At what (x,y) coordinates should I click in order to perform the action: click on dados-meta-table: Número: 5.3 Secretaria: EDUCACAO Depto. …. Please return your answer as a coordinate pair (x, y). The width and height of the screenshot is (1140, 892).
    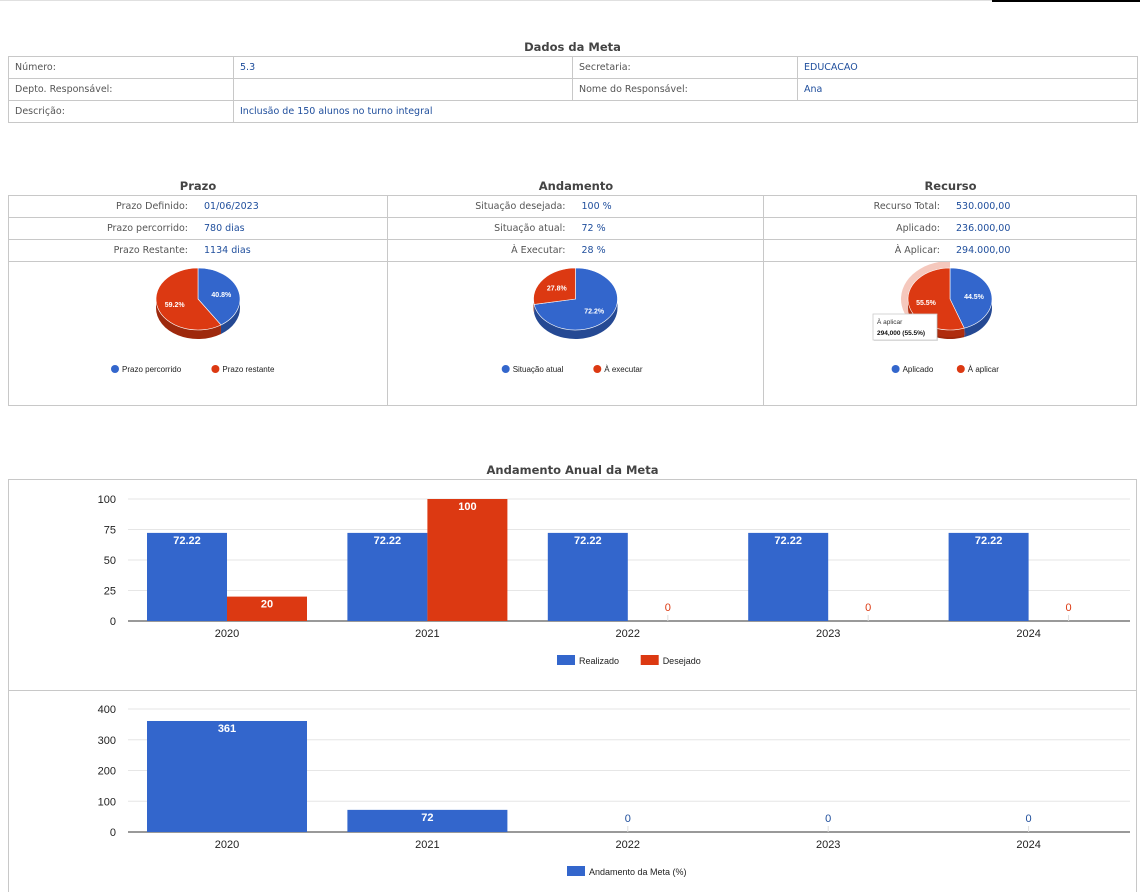
    Looking at the image, I should click on (573, 89).